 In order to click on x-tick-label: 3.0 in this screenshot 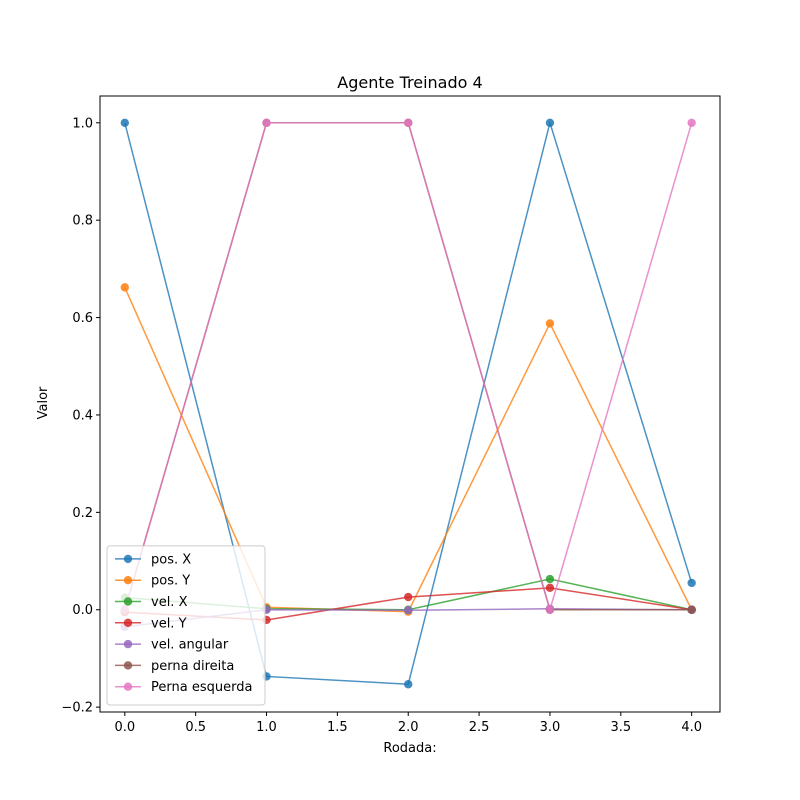, I will do `click(550, 727)`.